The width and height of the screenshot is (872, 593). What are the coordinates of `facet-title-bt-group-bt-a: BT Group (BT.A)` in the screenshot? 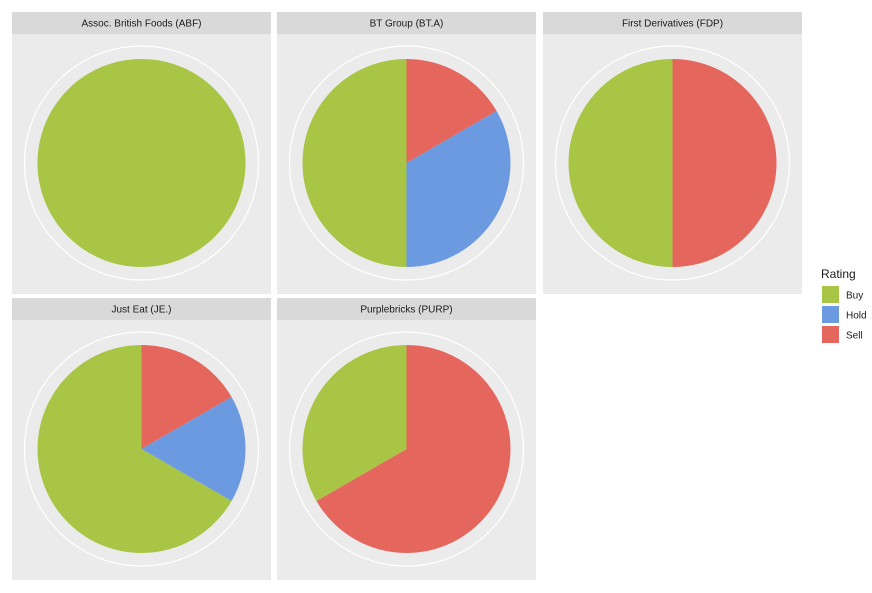 It's located at (407, 24).